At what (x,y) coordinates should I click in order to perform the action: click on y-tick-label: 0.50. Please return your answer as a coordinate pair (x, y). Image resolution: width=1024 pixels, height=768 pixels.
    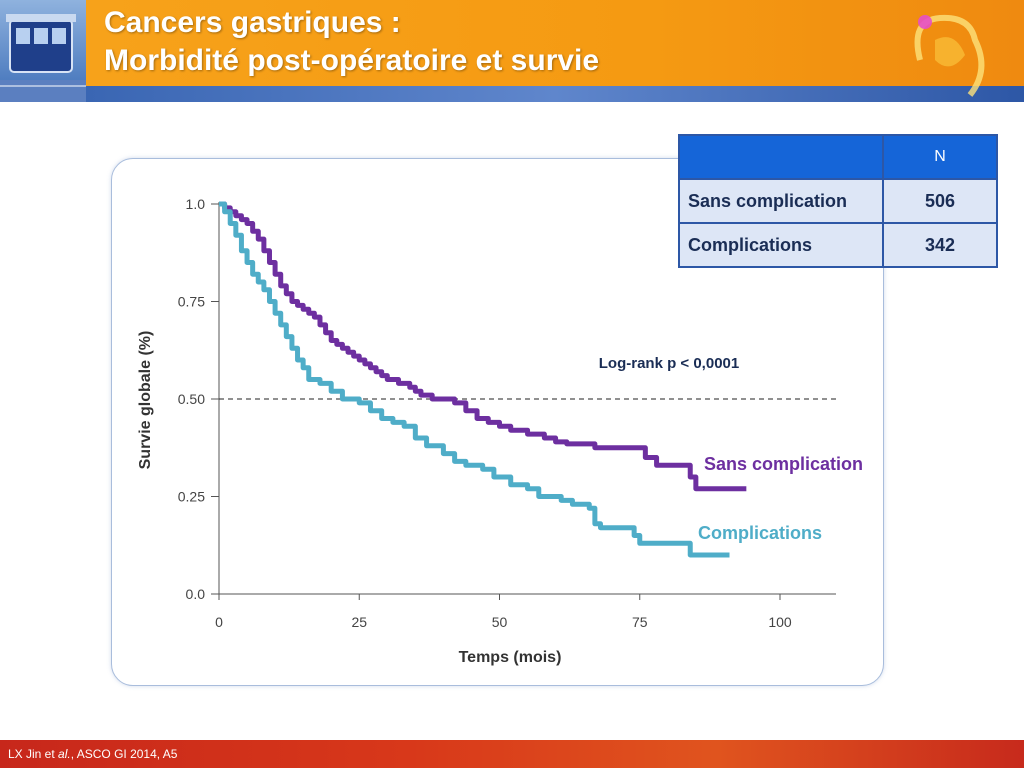
    Looking at the image, I should click on (191, 399).